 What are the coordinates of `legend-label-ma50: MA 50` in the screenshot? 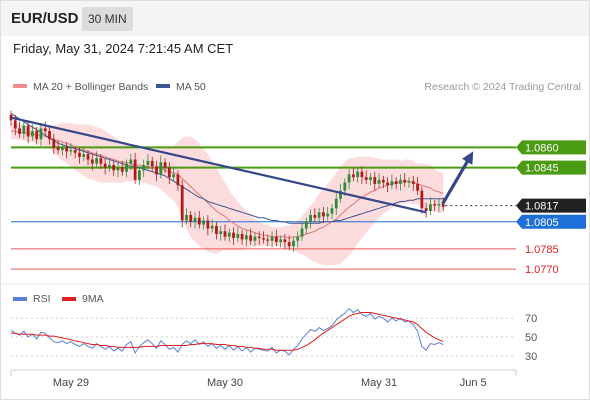 It's located at (191, 87).